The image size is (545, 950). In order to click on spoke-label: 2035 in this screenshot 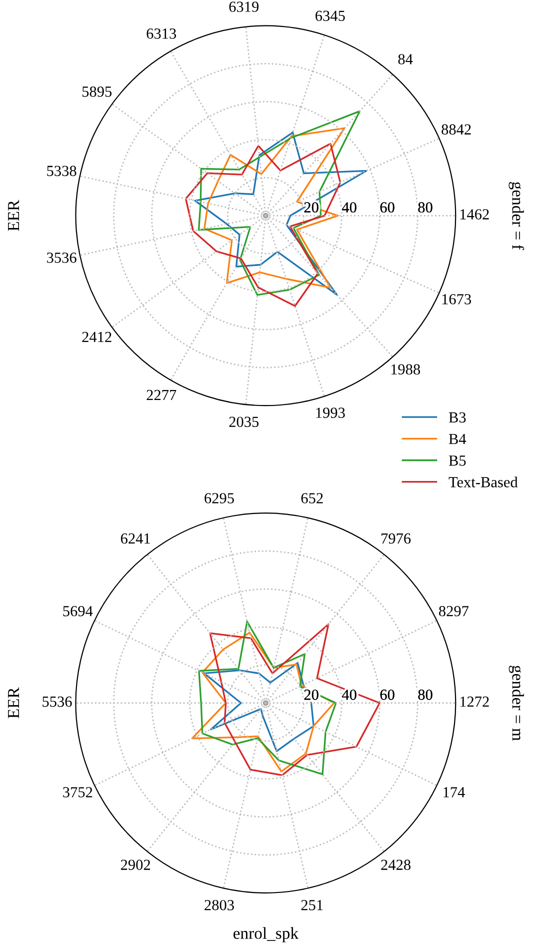, I will do `click(244, 422)`.